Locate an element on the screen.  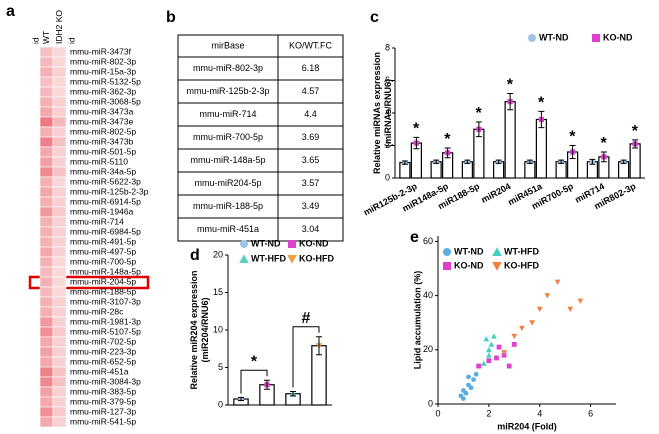
y-axis-label: Relative miRNAs expression is located at coordinates (377, 113).